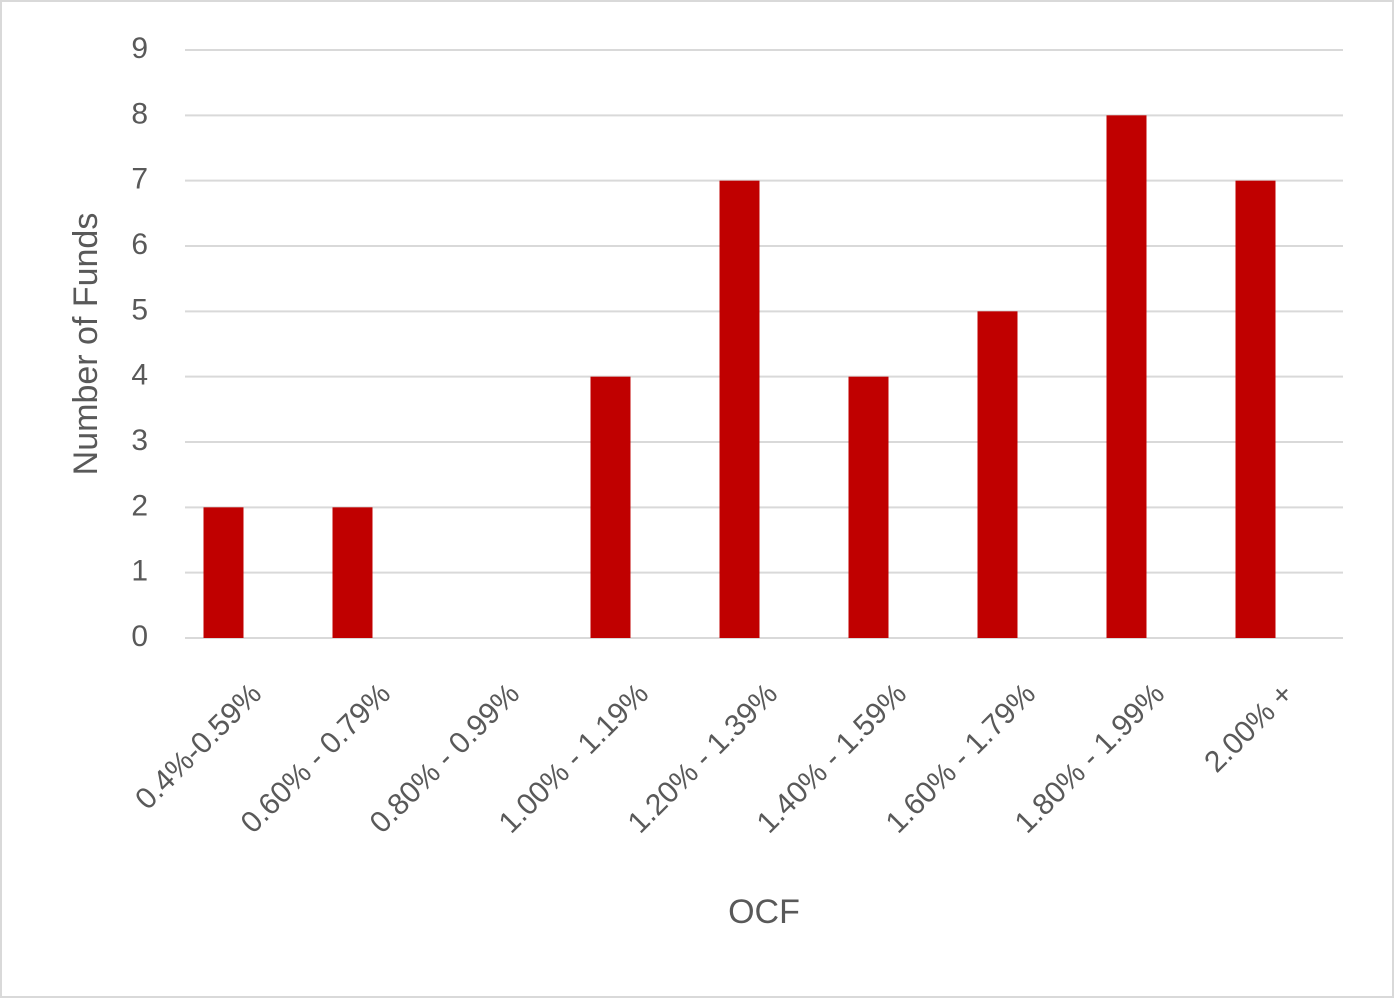 This screenshot has height=998, width=1394. Describe the element at coordinates (86, 344) in the screenshot. I see `y-axis-title: Number of Funds` at that location.